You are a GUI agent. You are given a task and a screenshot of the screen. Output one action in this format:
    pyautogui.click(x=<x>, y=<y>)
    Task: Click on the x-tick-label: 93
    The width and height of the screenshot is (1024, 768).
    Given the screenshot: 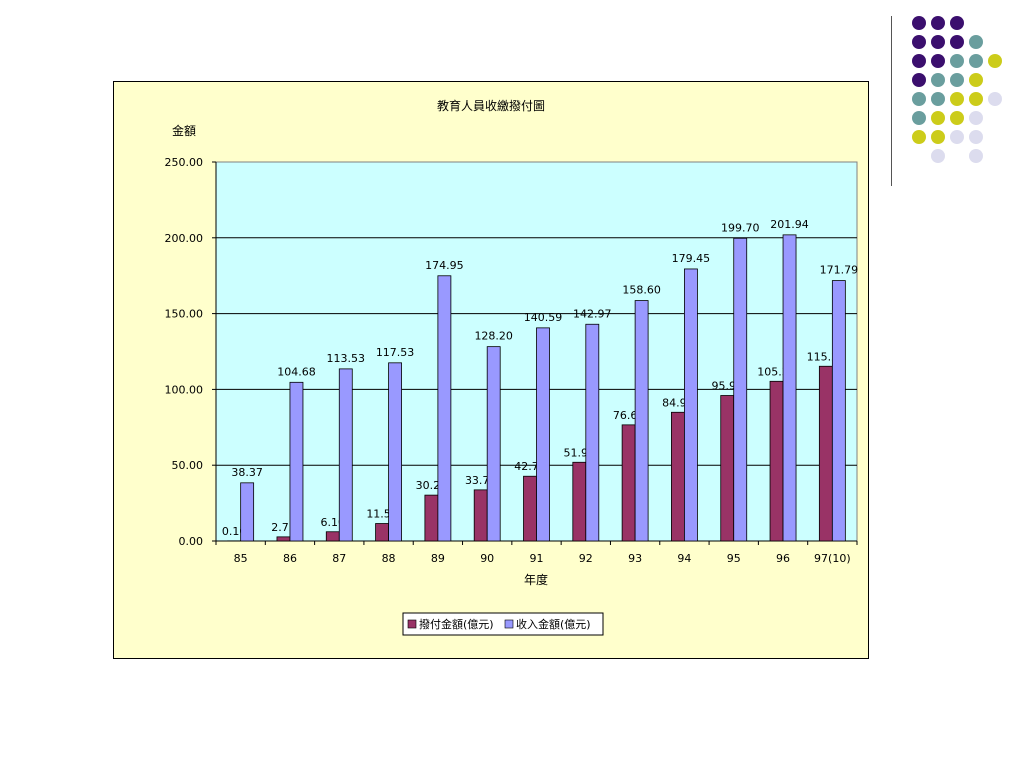 What is the action you would take?
    pyautogui.click(x=635, y=558)
    